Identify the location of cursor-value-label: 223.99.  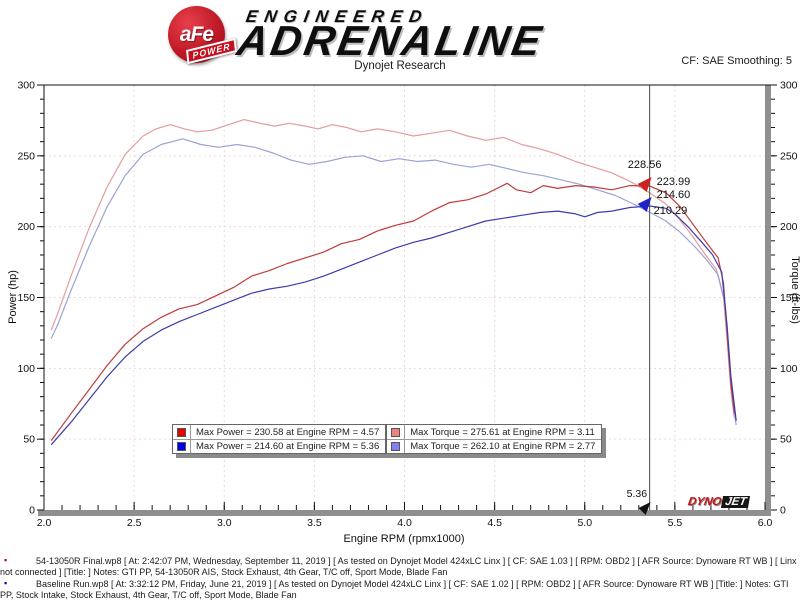
(674, 182).